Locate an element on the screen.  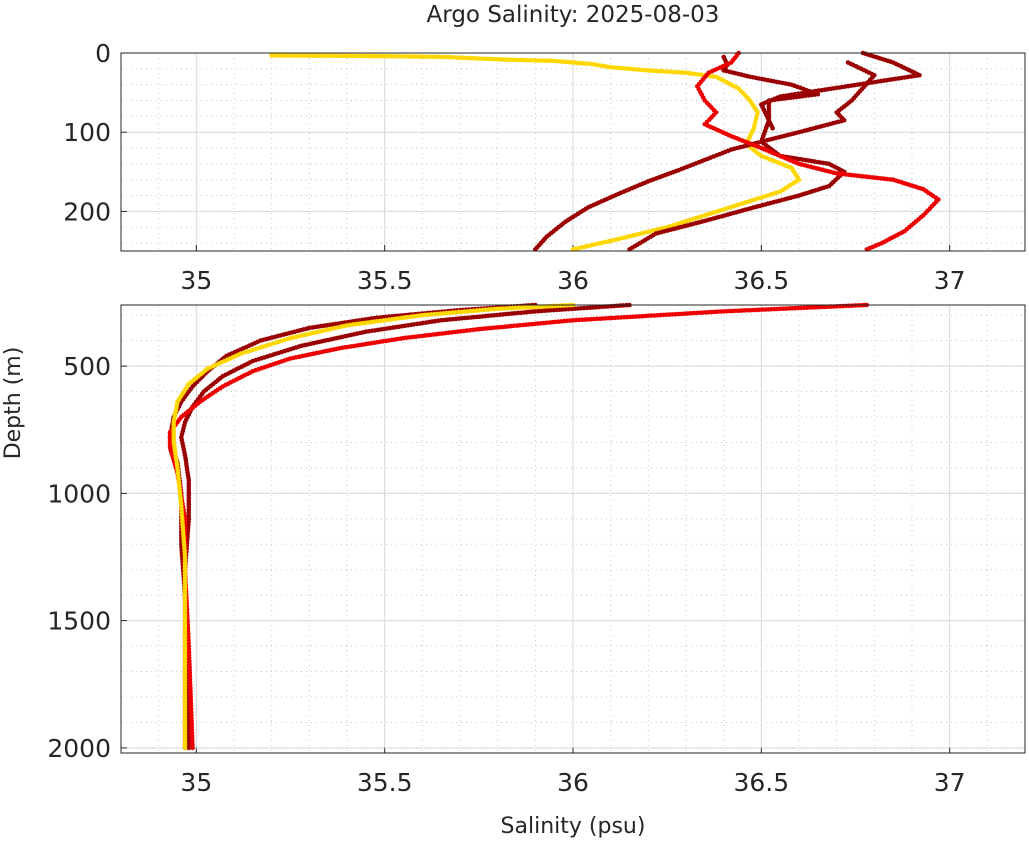
y-tick-label: 1000 is located at coordinates (79, 493).